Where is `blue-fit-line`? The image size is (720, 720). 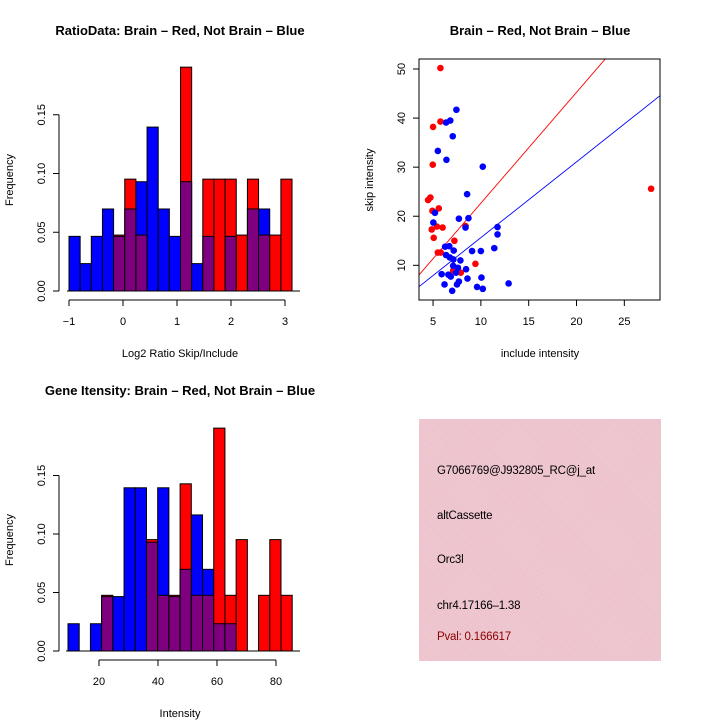
blue-fit-line is located at coordinates (539, 191).